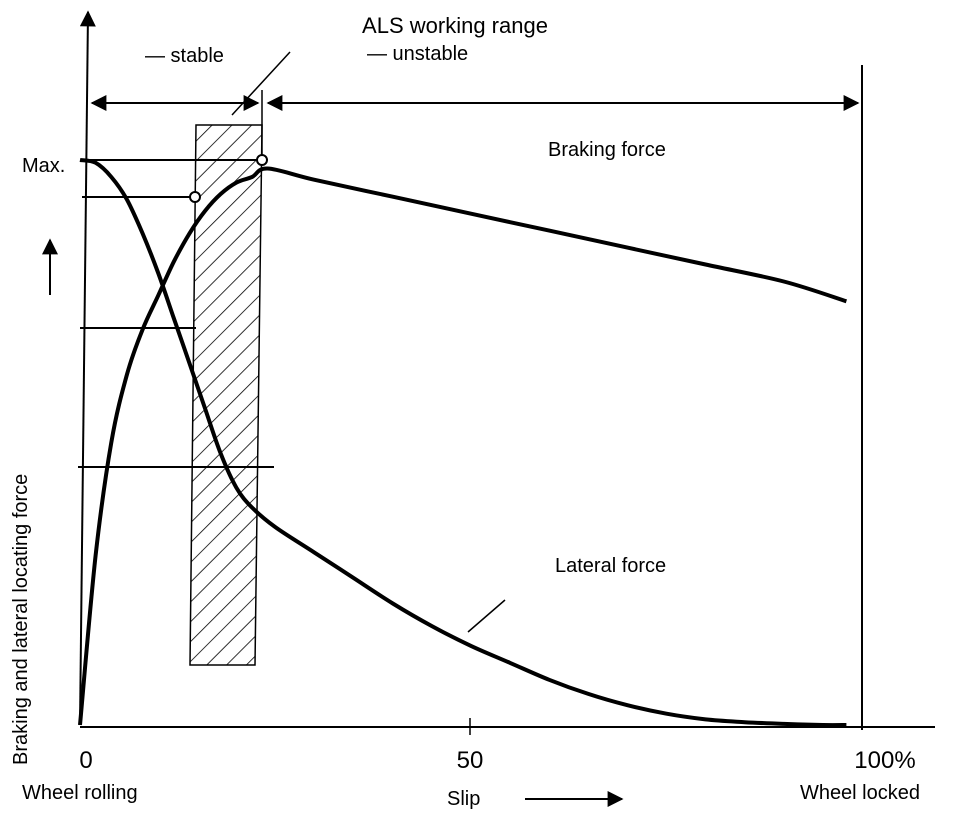 The image size is (960, 814). What do you see at coordinates (87, 368) in the screenshot?
I see `y-axis` at bounding box center [87, 368].